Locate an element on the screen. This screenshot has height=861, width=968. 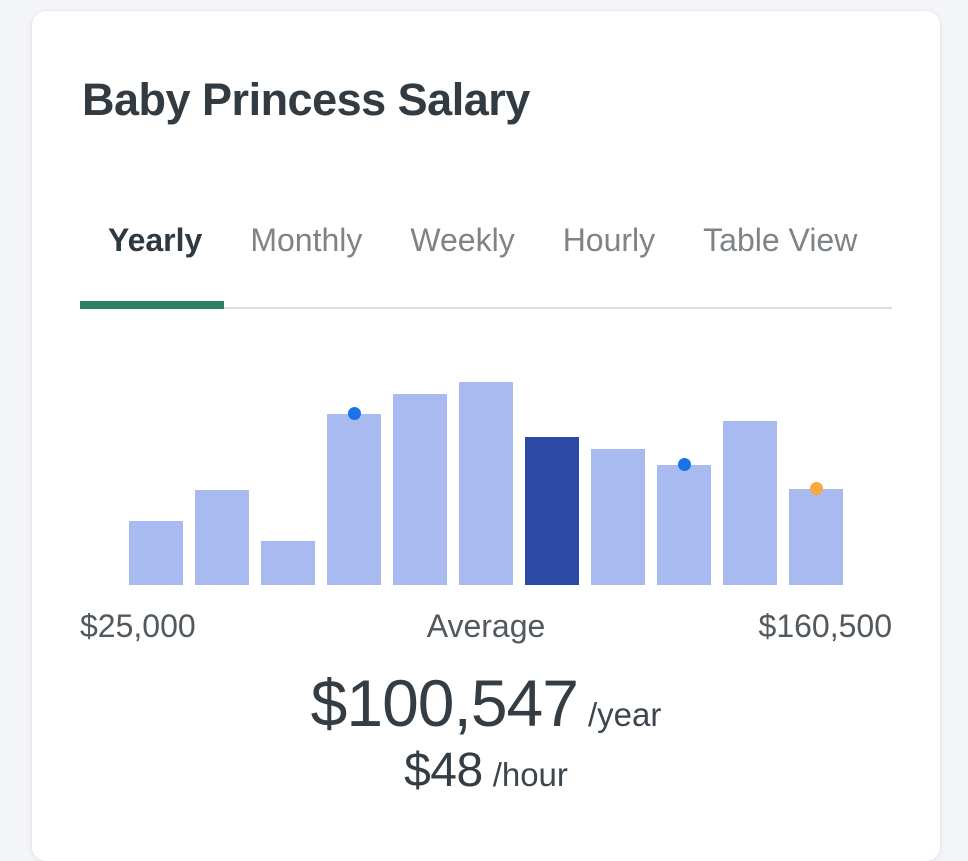
axis-average-label: Average is located at coordinates (486, 626).